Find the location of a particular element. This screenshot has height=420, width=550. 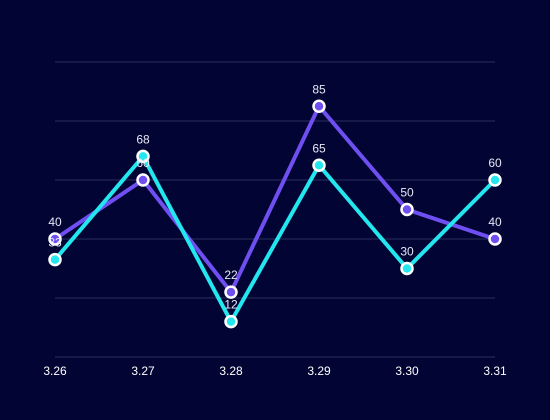

data-label: 50 is located at coordinates (407, 193).